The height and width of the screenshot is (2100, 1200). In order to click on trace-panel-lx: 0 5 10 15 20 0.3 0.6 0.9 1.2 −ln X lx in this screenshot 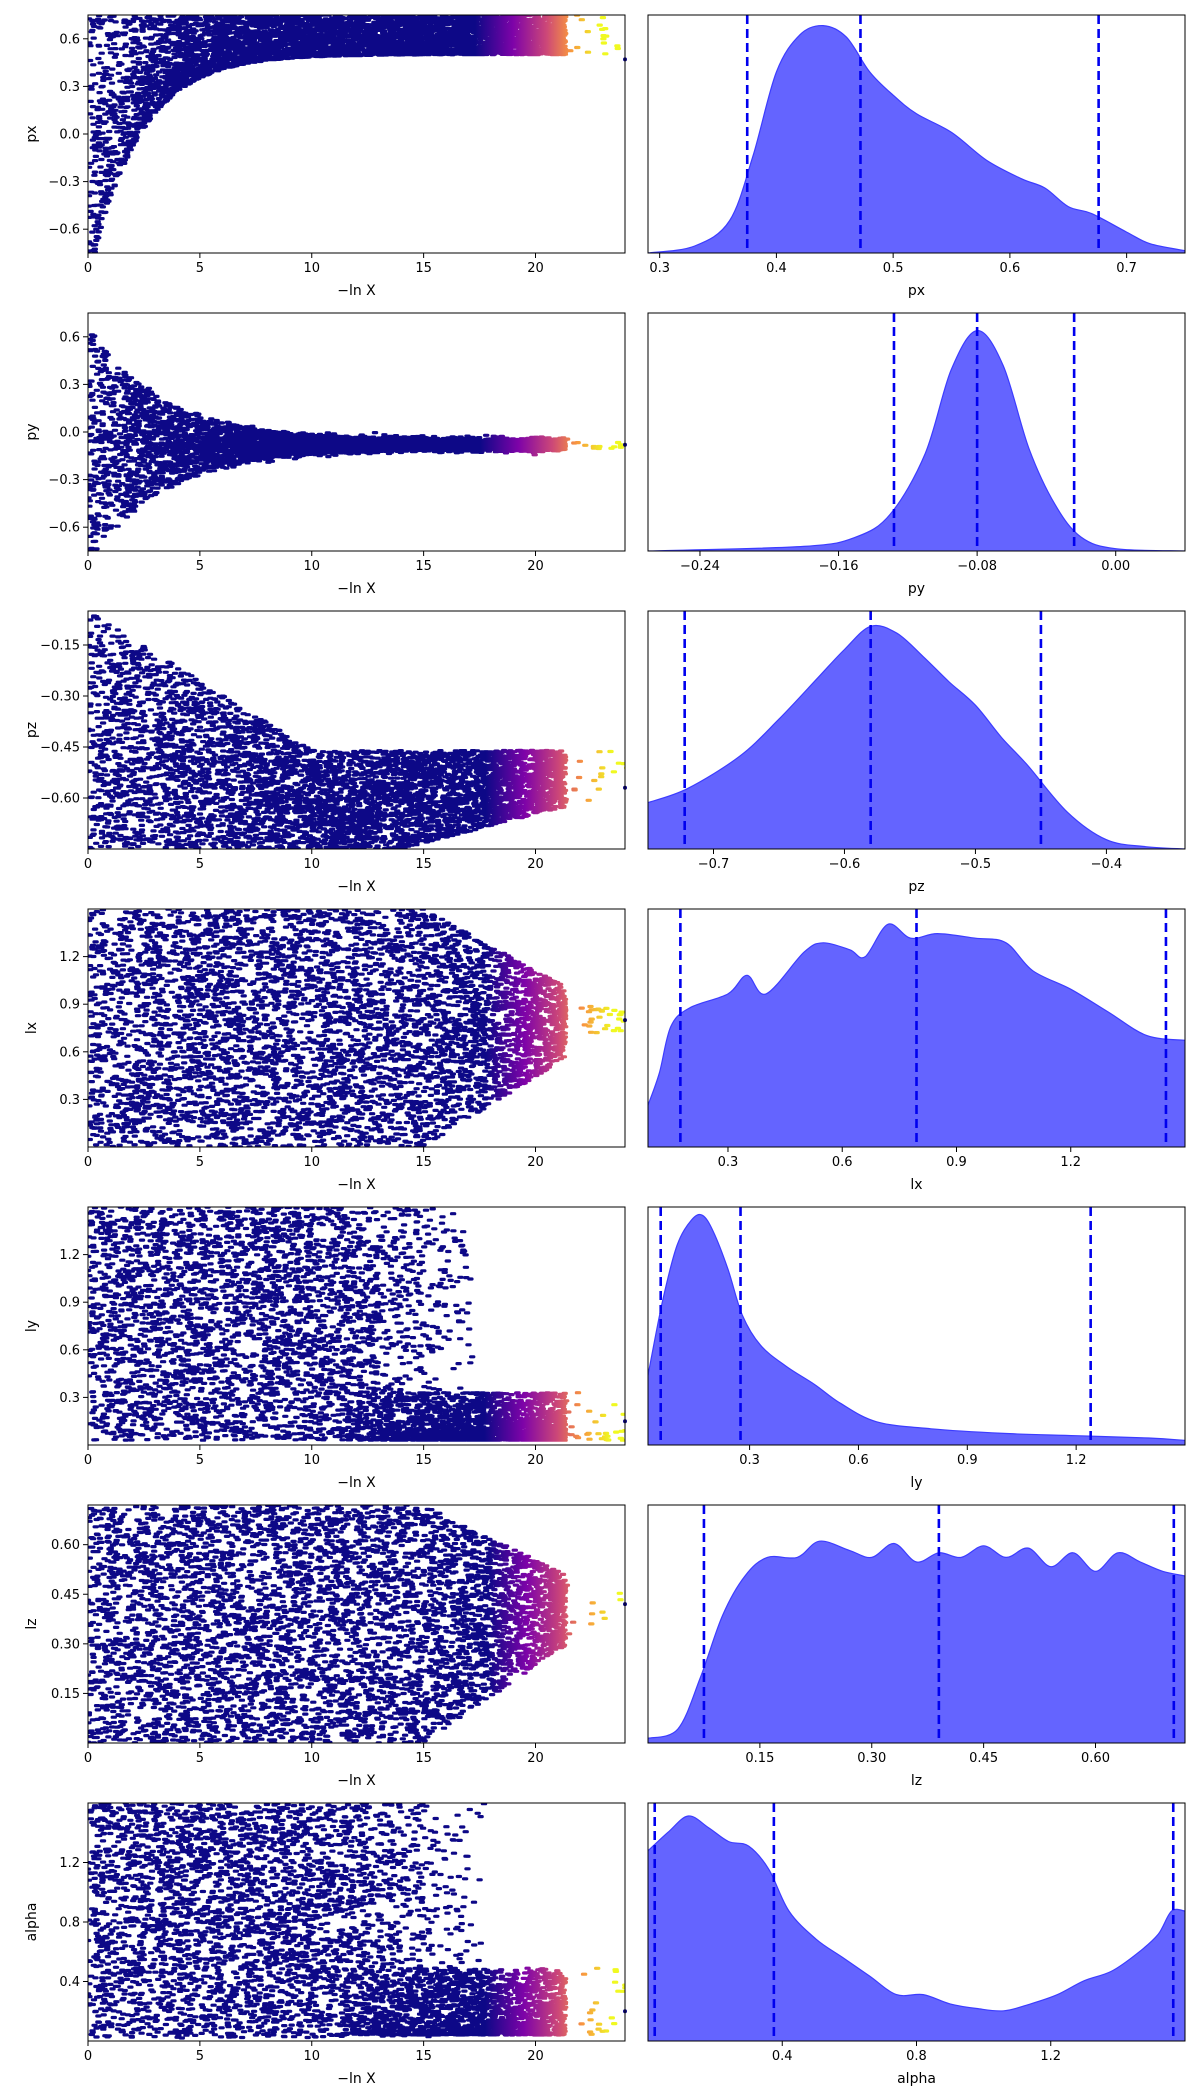, I will do `click(325, 1050)`.